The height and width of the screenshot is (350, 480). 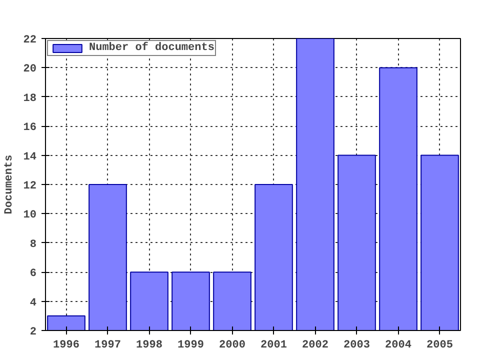 I want to click on x-tick-label: 2005, so click(x=440, y=345).